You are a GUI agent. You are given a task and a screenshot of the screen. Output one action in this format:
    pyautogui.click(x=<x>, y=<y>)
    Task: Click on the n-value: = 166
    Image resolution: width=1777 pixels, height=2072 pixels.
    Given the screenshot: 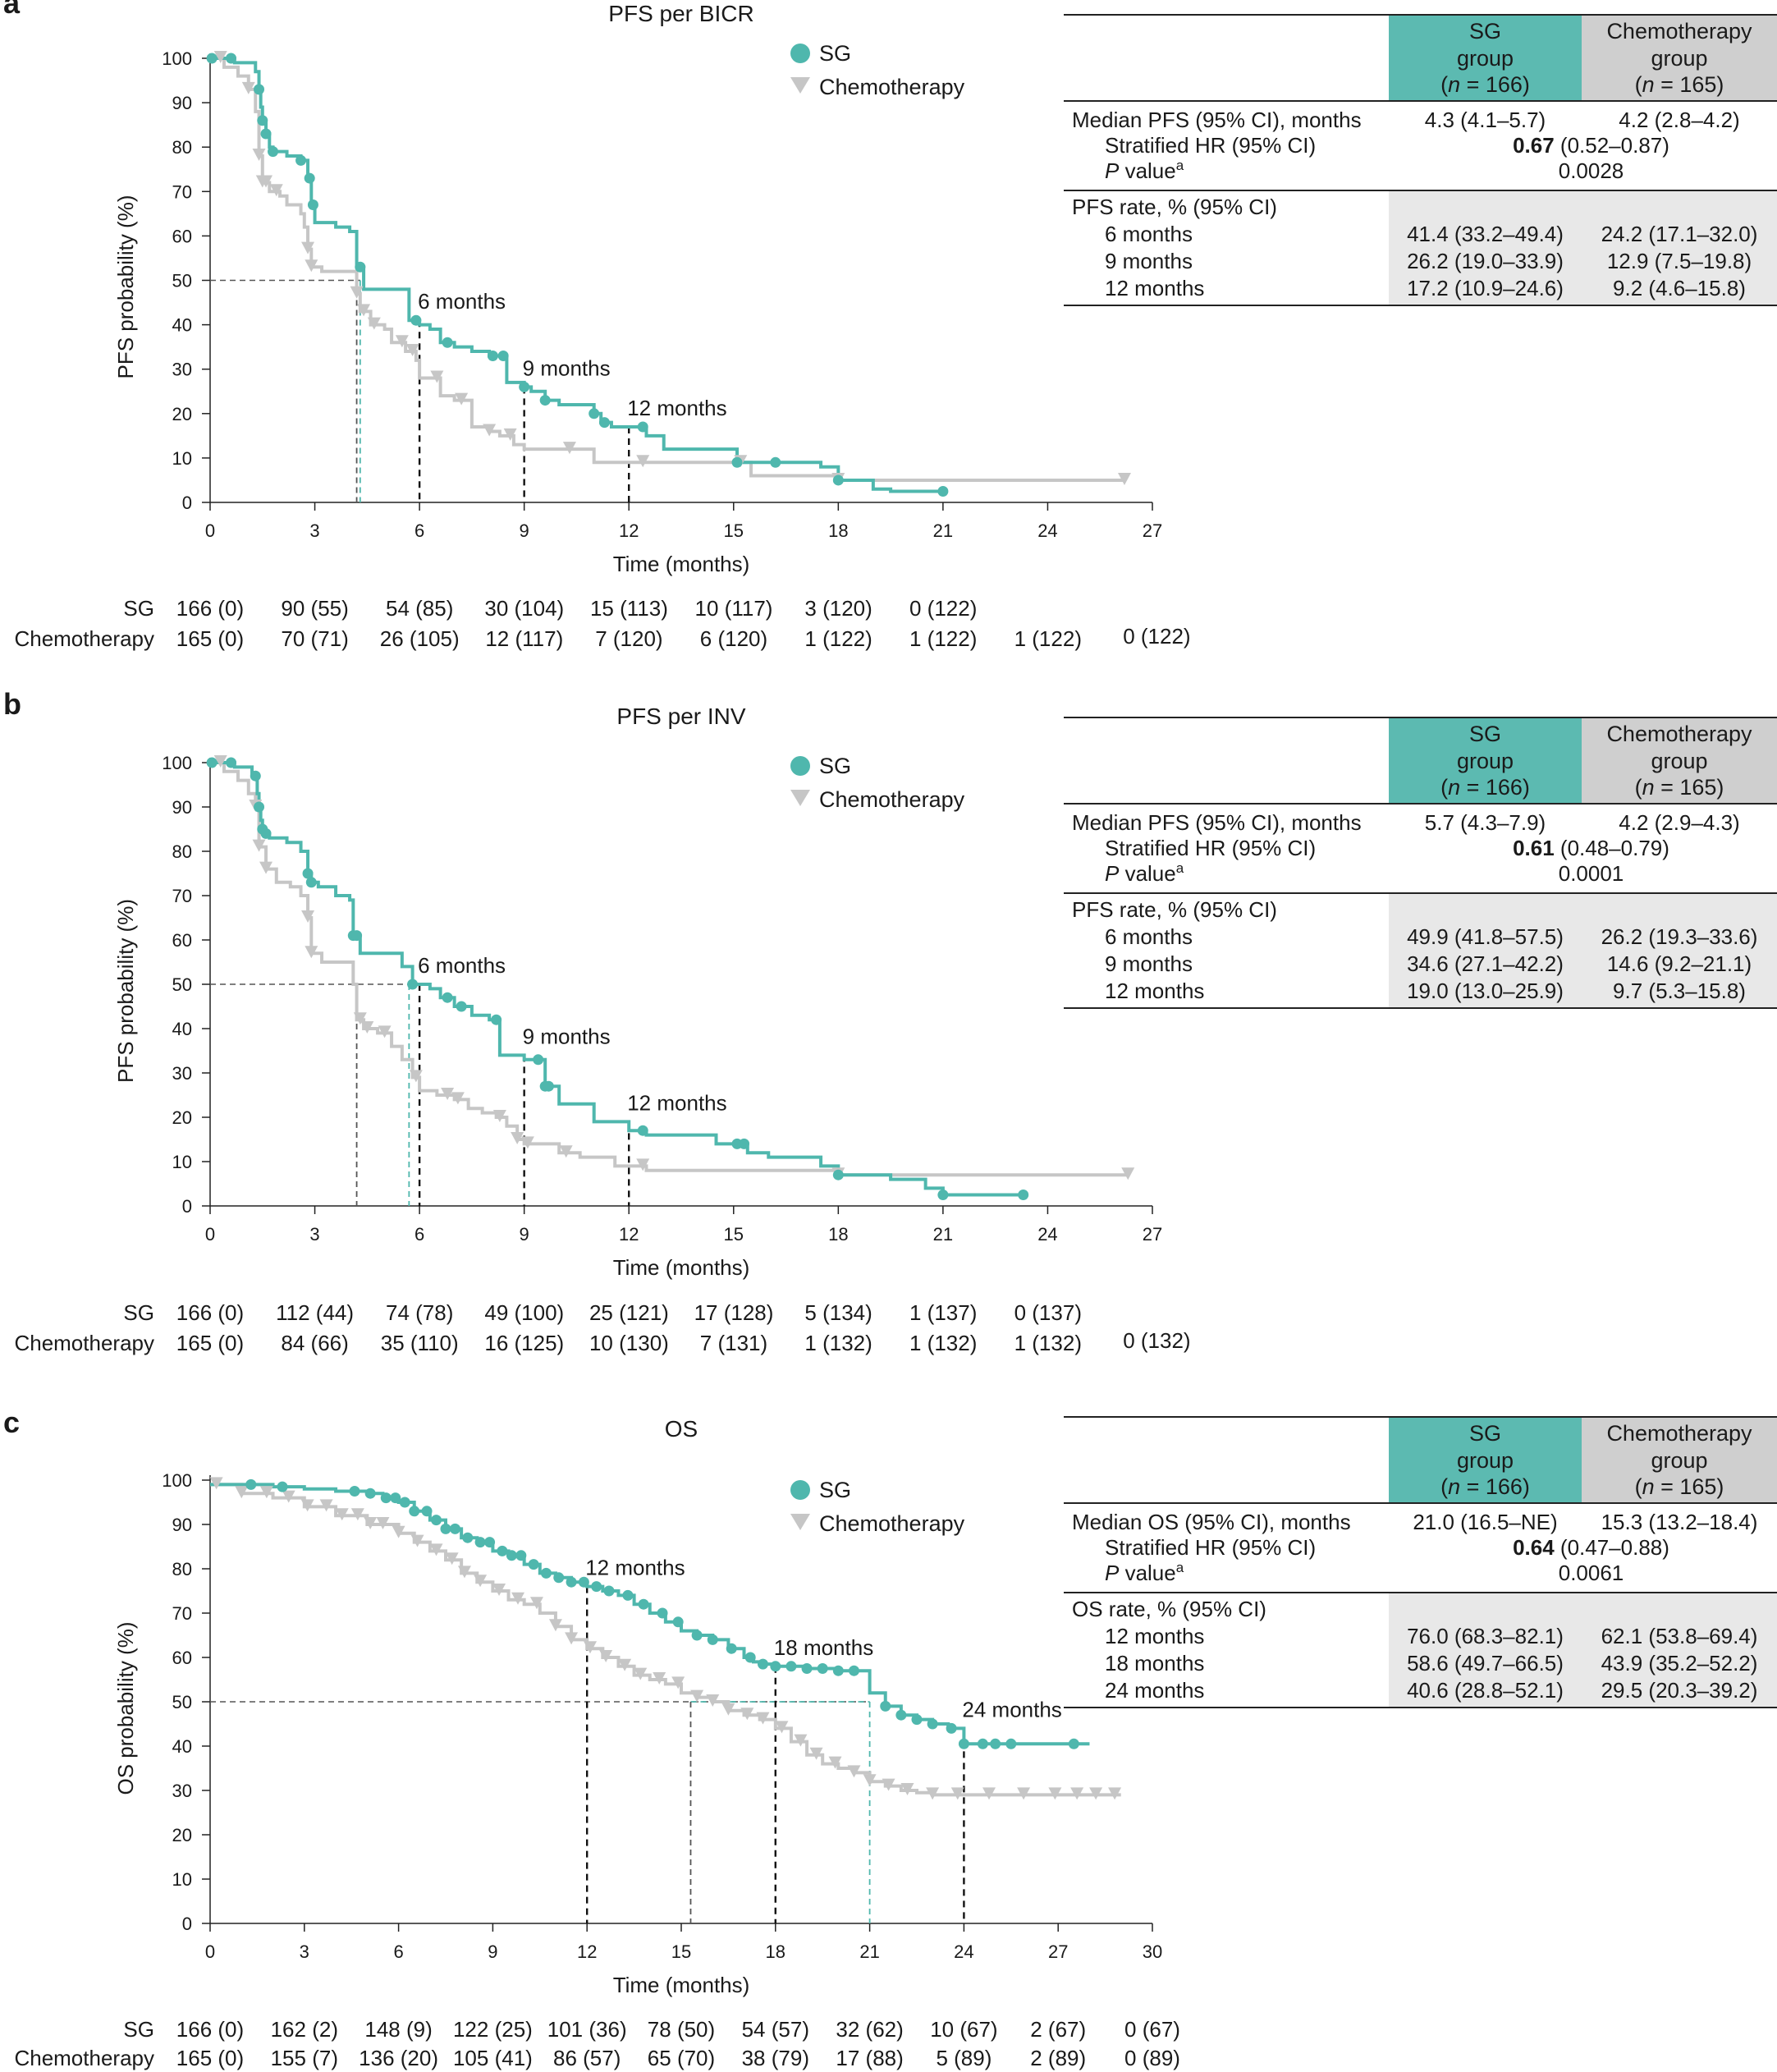 What is the action you would take?
    pyautogui.click(x=1491, y=1486)
    